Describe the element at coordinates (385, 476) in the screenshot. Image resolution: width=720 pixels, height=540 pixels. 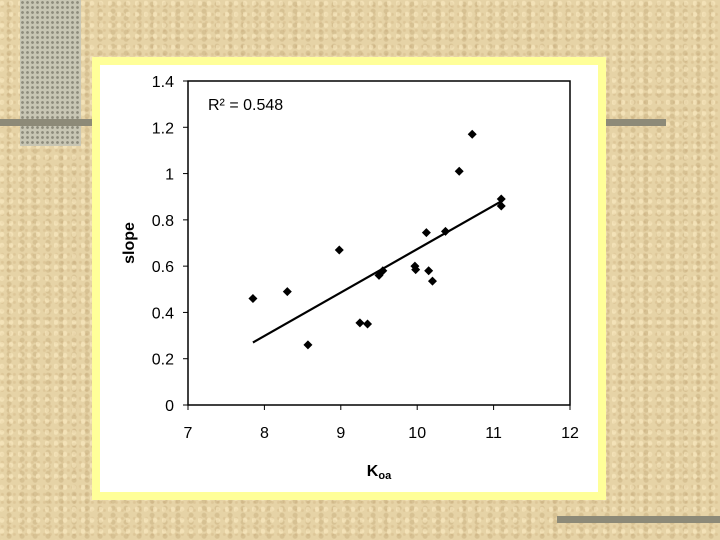
I see `x-axis-label-sub: oa` at that location.